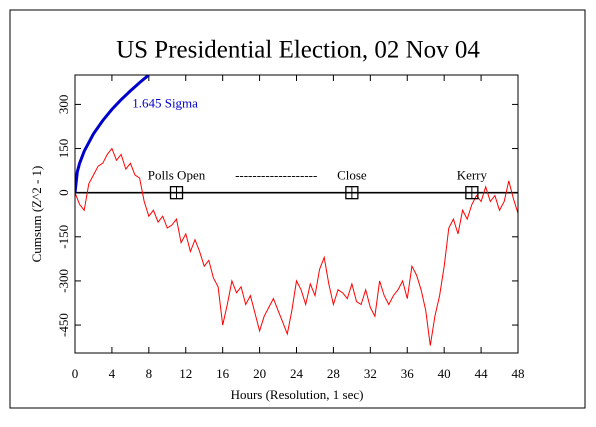  What do you see at coordinates (177, 175) in the screenshot?
I see `event-label: Polls Open` at bounding box center [177, 175].